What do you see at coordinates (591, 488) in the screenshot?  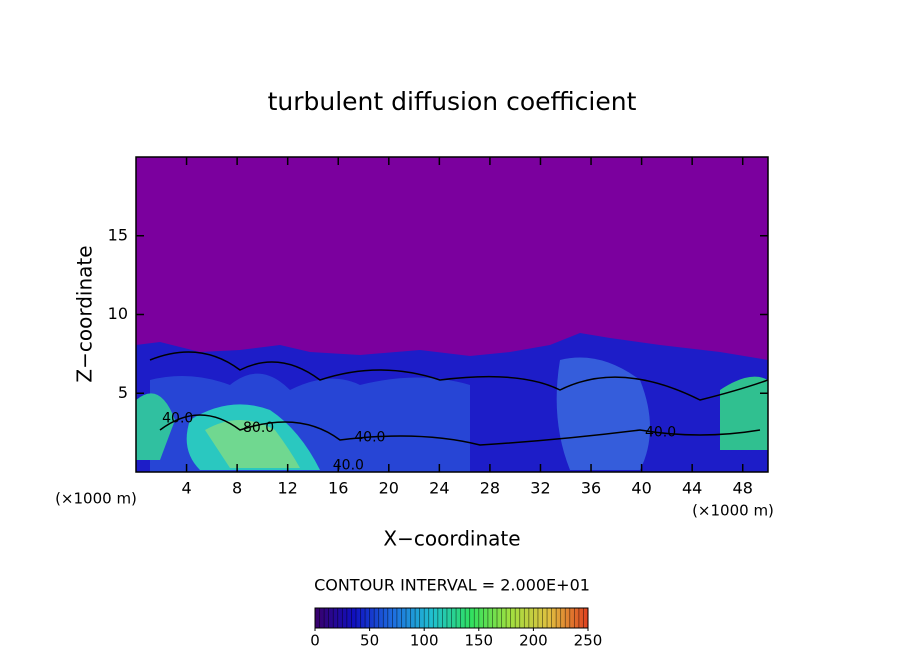 I see `x-tick-label: 36` at bounding box center [591, 488].